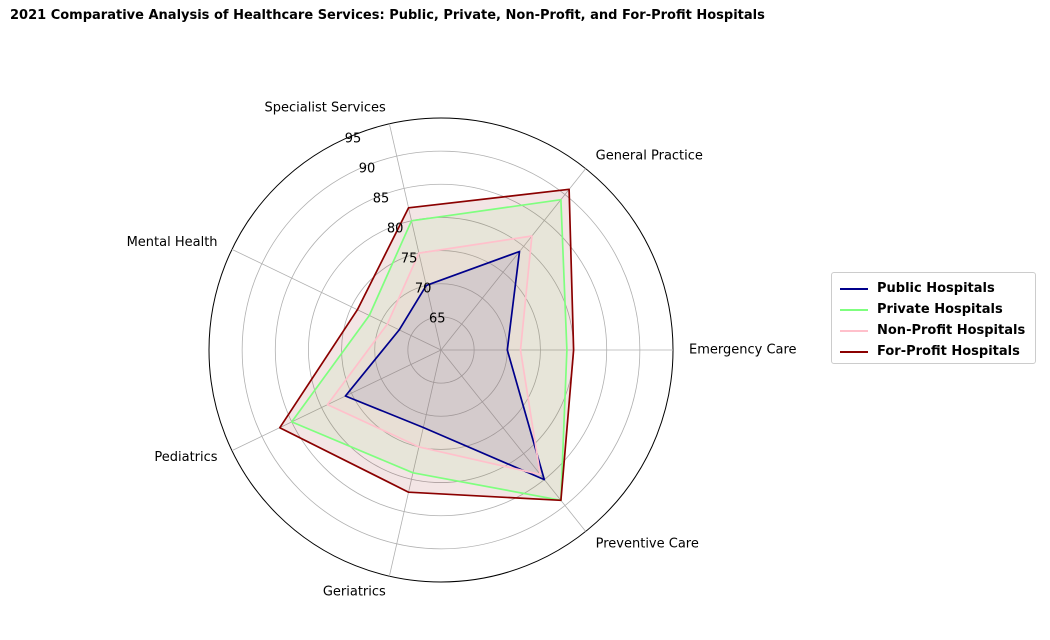  I want to click on legend-item-public: Public Hospitals, so click(933, 288).